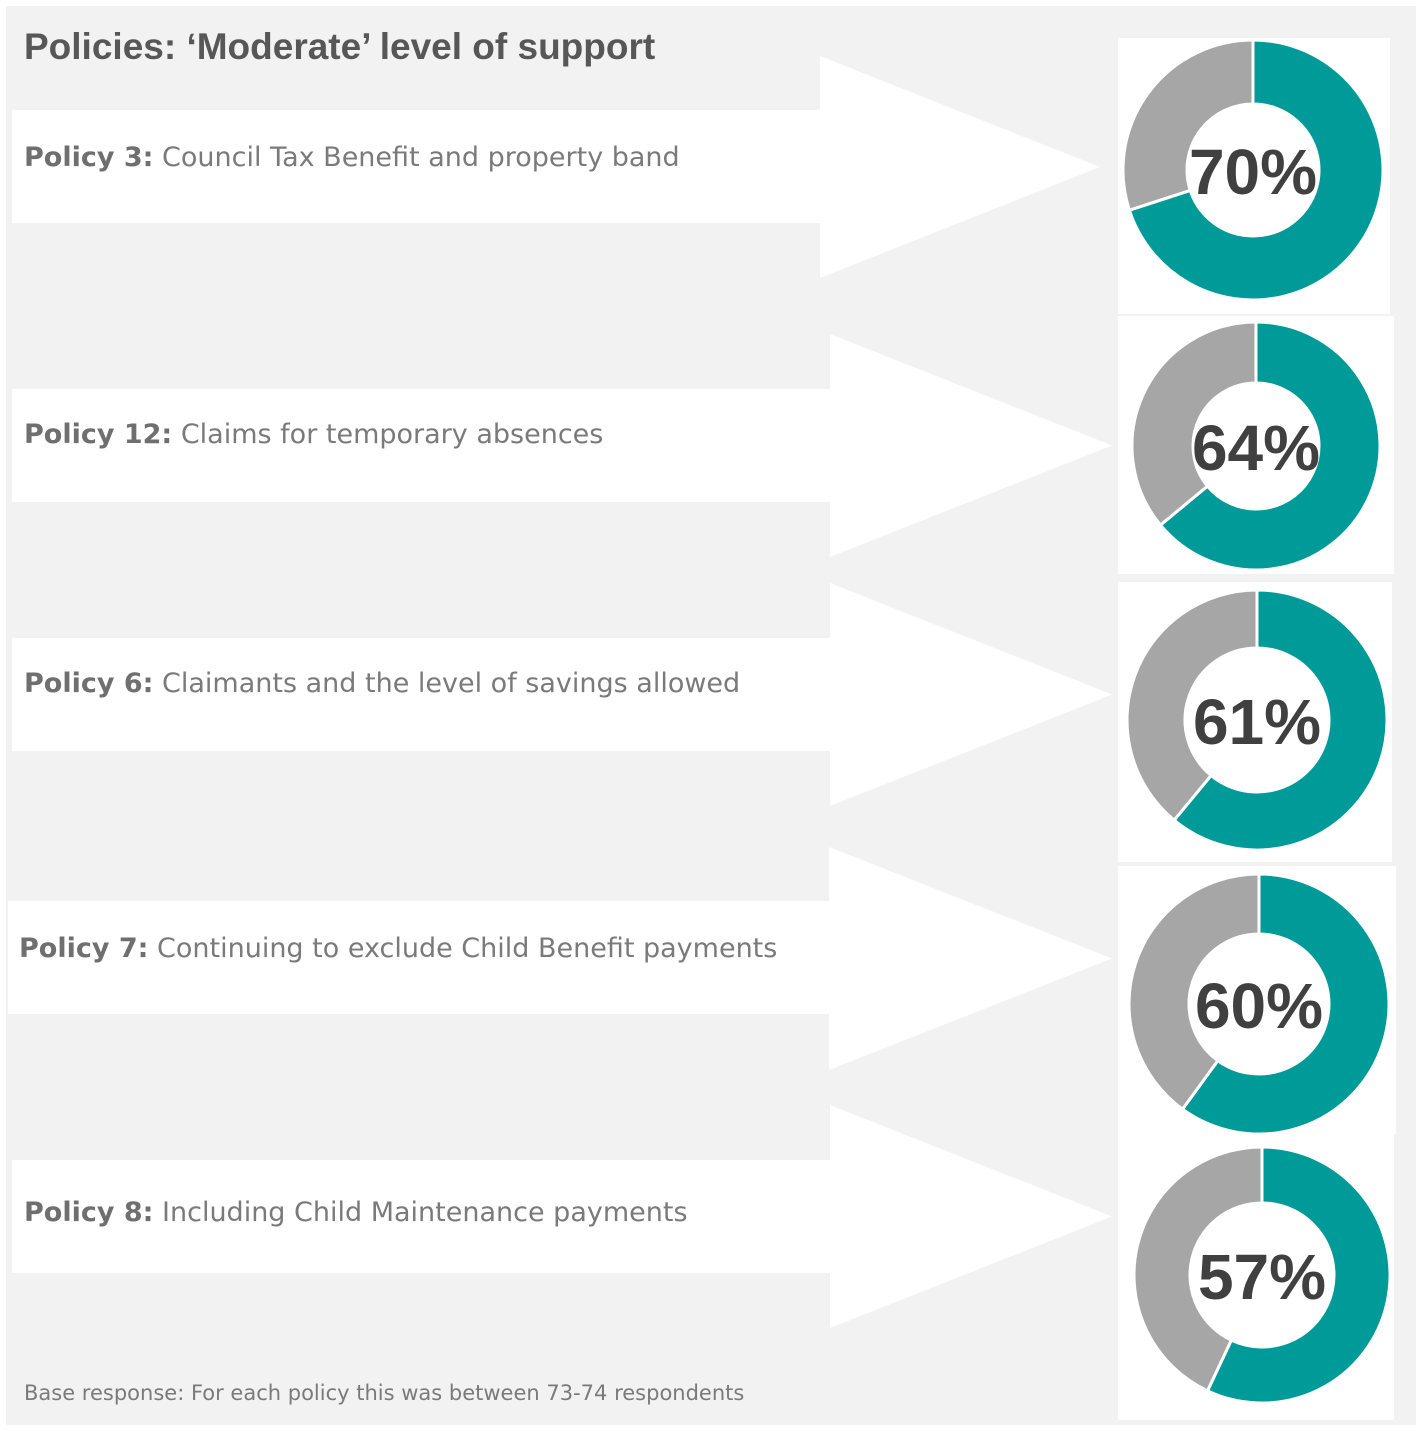  I want to click on policy-label: Policy 12: Claims for temporary absences, so click(313, 434).